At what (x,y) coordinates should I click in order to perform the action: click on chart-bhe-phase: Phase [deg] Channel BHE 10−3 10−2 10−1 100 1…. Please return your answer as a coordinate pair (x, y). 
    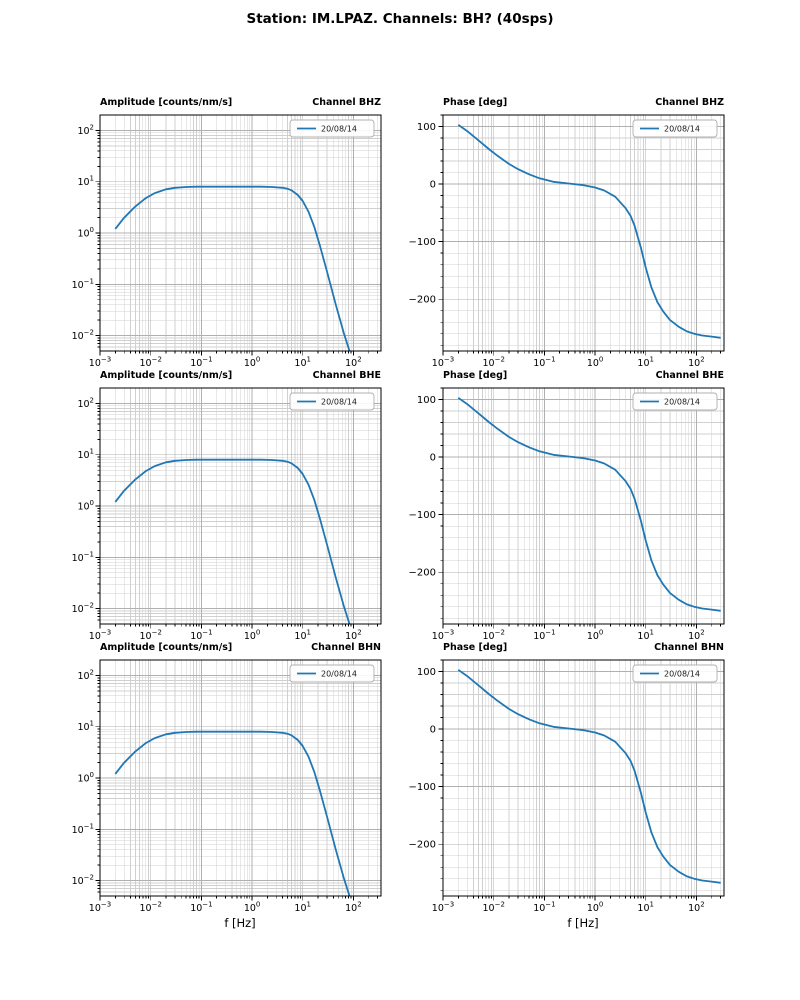
    Looking at the image, I should click on (564, 514).